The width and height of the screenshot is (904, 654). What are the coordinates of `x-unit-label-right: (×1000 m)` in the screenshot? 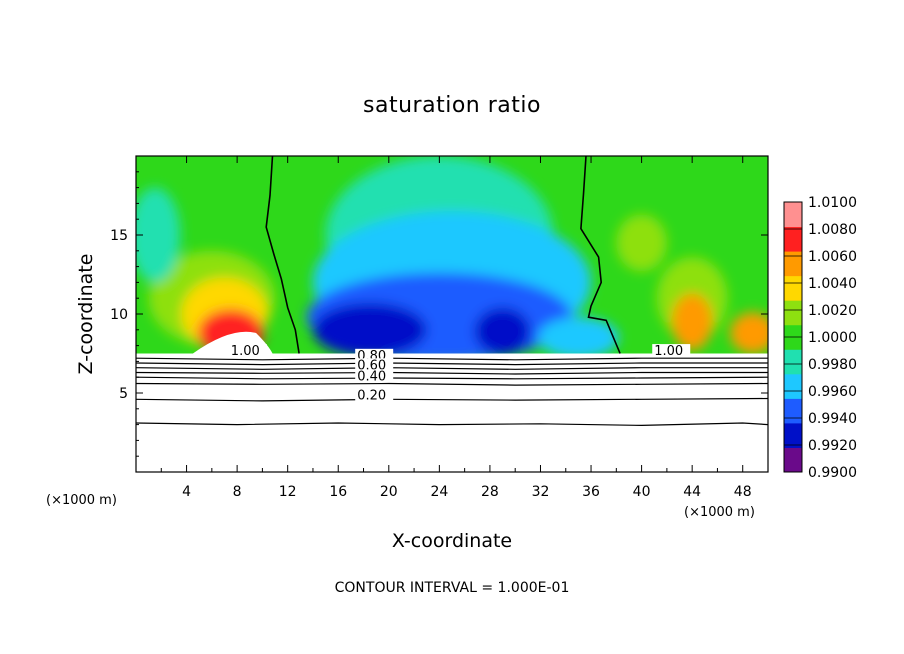 It's located at (719, 512).